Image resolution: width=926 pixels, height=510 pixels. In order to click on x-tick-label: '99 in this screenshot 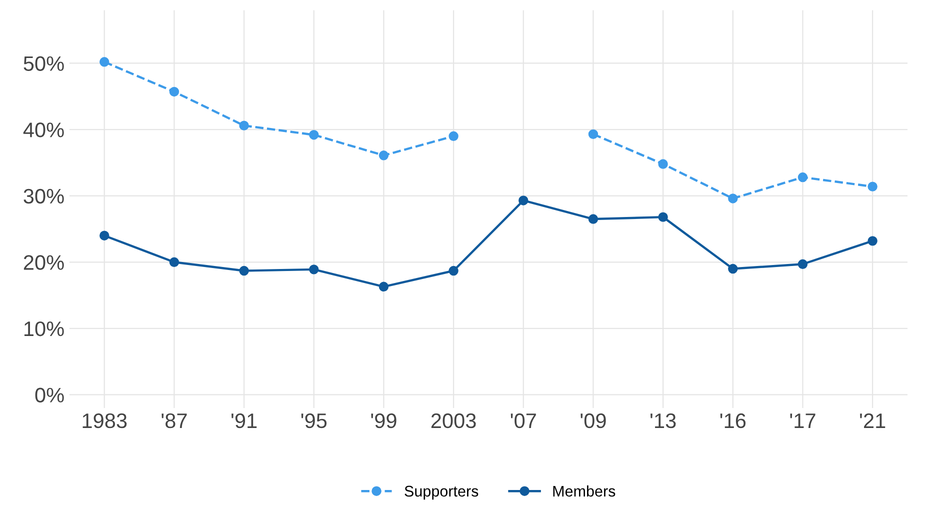, I will do `click(383, 420)`.